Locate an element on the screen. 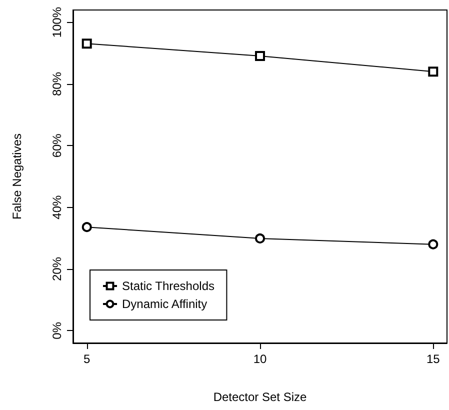  y-axis-title: False Negatives is located at coordinates (17, 176).